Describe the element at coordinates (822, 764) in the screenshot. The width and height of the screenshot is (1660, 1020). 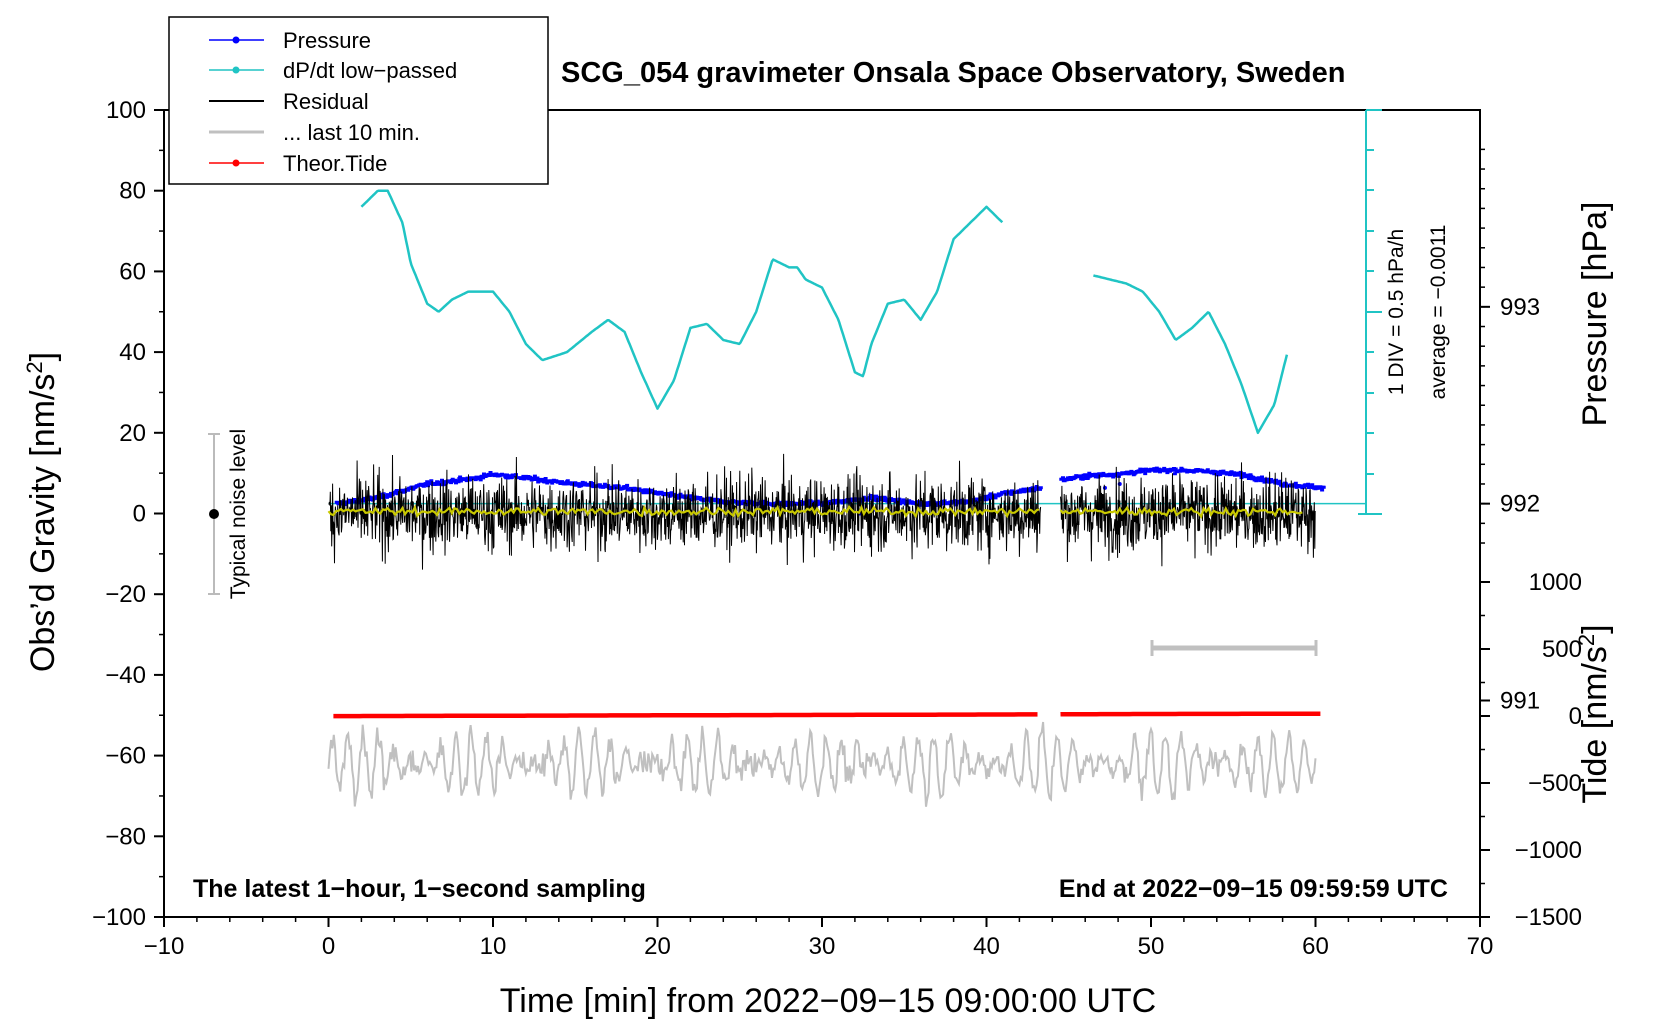
I see `last10-series-line` at that location.